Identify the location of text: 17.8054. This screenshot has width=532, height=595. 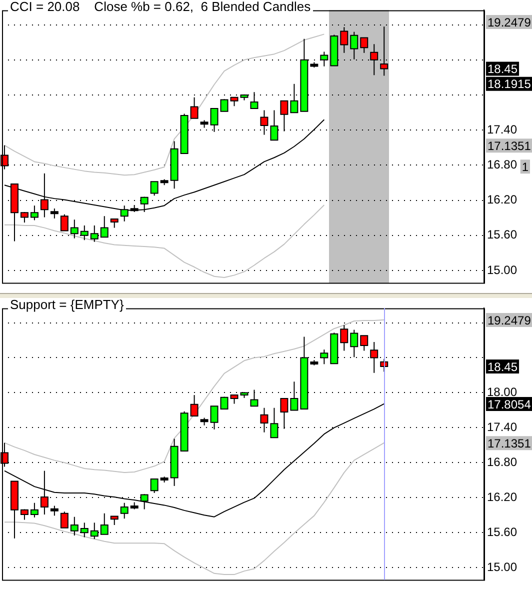
(510, 404).